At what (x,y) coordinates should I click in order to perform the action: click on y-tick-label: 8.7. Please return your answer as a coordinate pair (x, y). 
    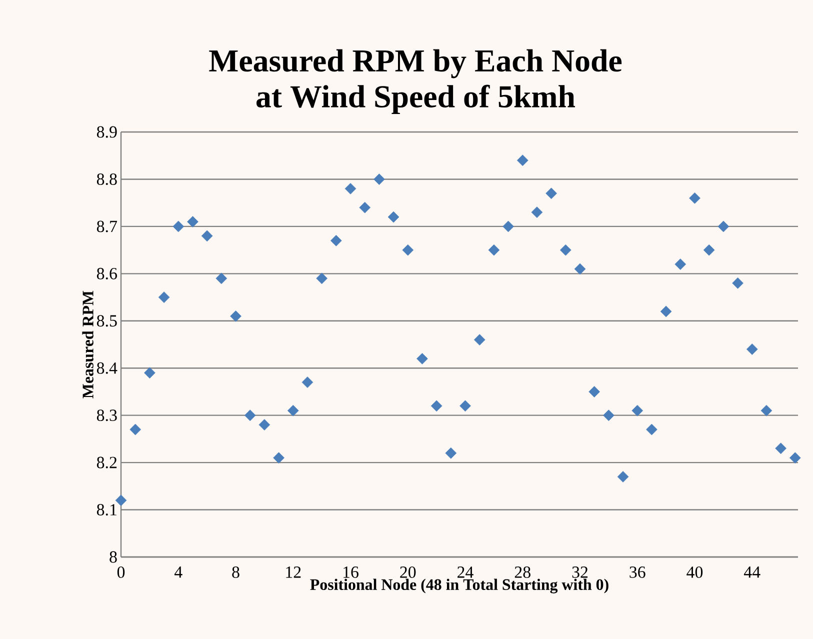
    Looking at the image, I should click on (106, 226).